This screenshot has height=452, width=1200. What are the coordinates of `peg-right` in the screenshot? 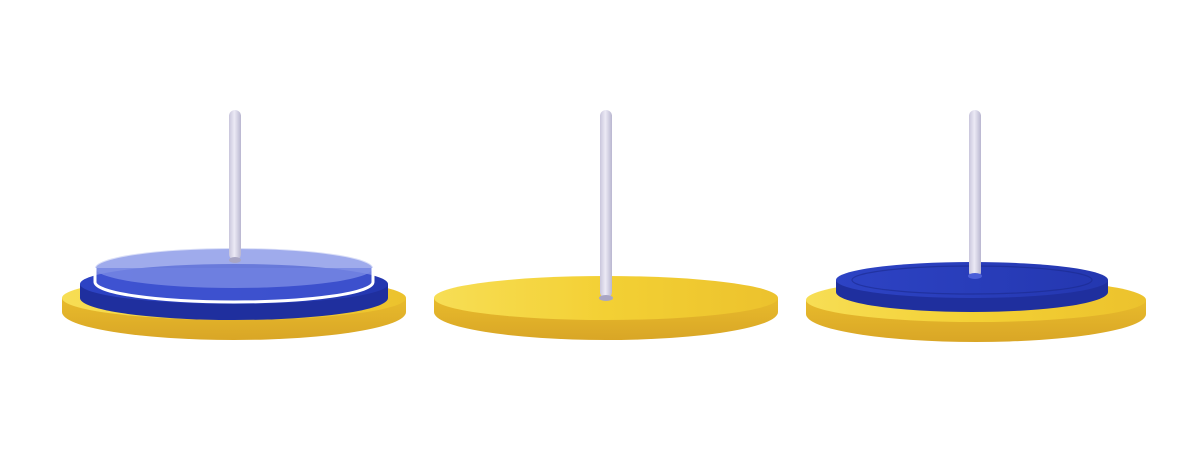 It's located at (976, 226).